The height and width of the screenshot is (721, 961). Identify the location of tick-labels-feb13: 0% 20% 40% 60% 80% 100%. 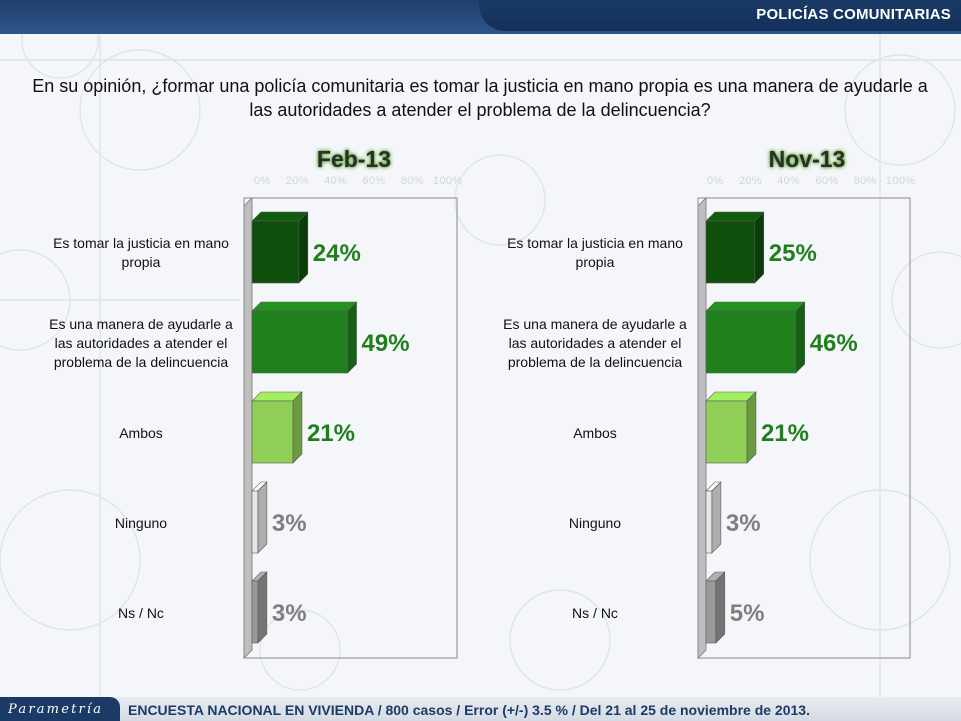
(358, 181).